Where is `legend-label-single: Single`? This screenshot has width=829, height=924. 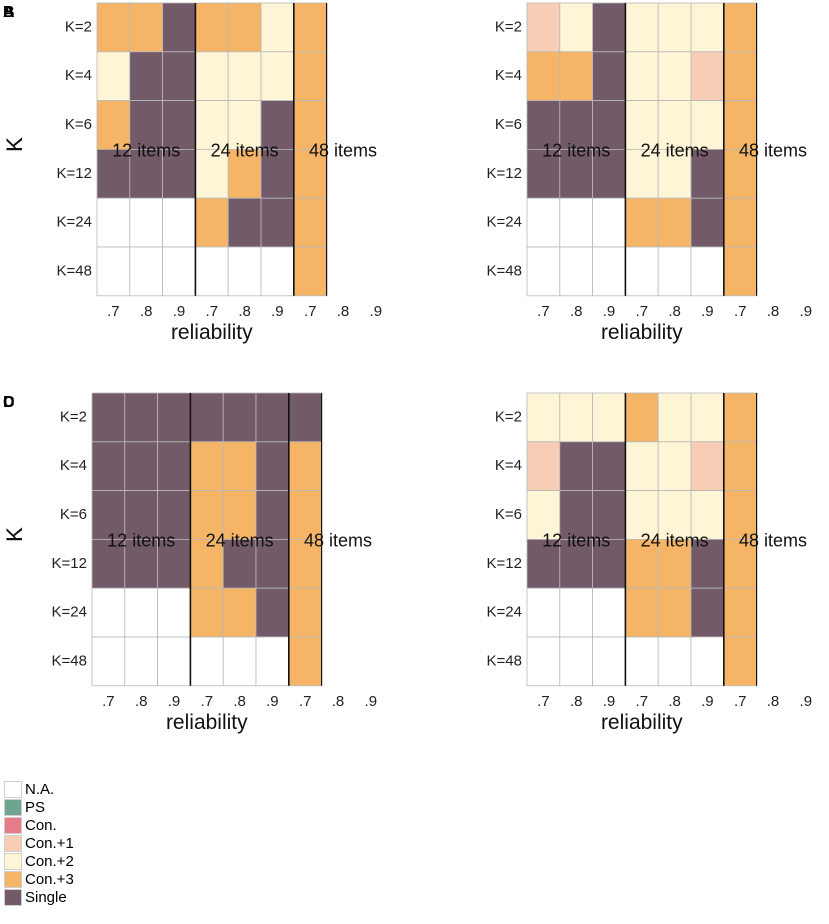 legend-label-single: Single is located at coordinates (46, 897).